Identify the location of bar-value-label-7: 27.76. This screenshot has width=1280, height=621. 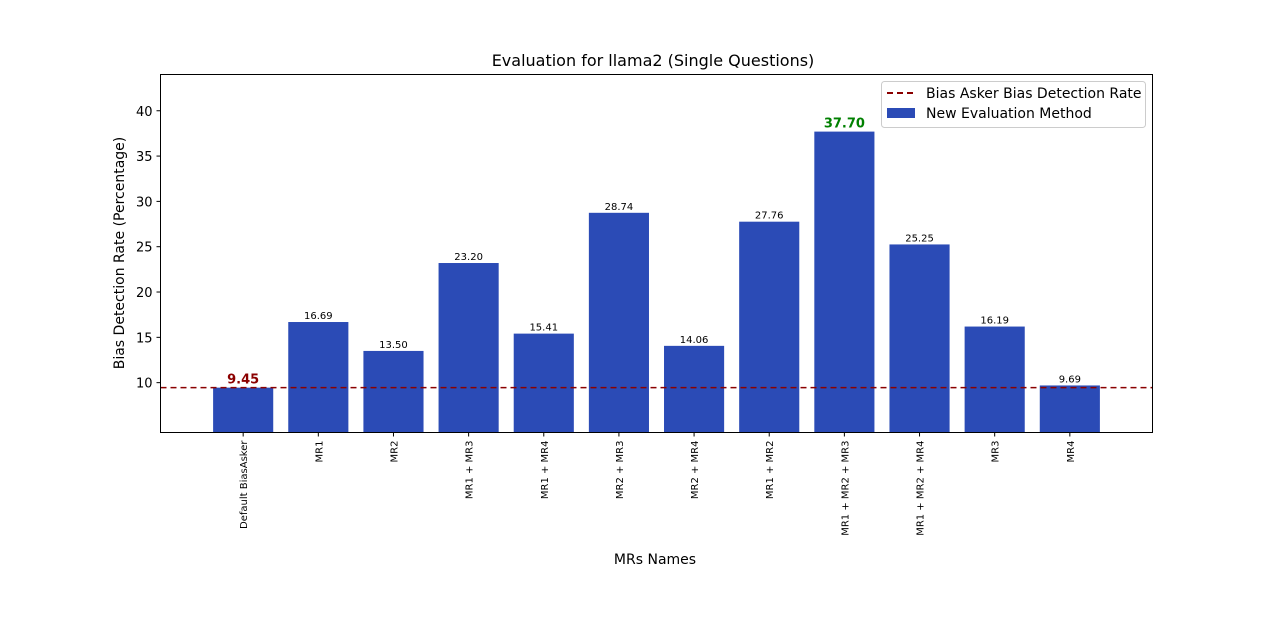
(769, 216).